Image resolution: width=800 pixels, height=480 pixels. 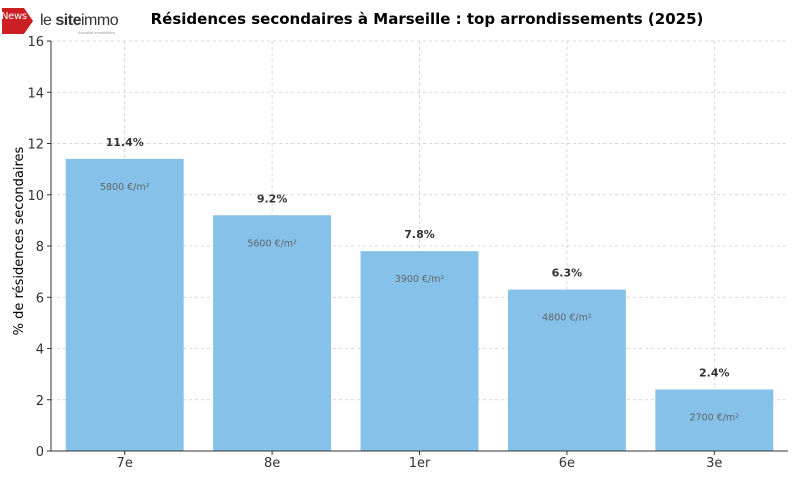 I want to click on y-tick-label: 0, so click(x=40, y=452).